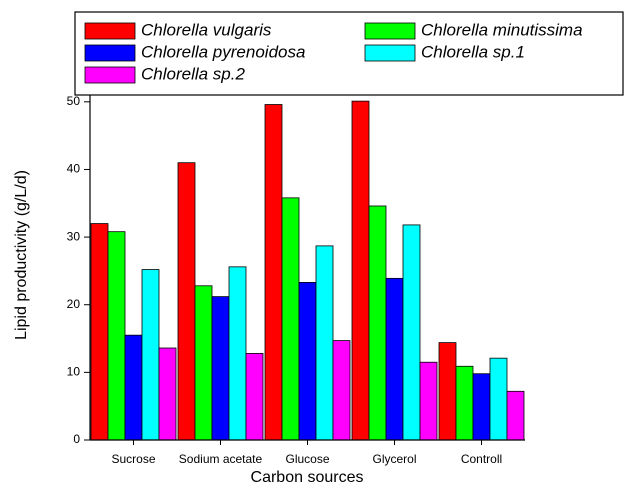 This screenshot has height=489, width=625. What do you see at coordinates (307, 459) in the screenshot?
I see `x-tick-label: Glucose` at bounding box center [307, 459].